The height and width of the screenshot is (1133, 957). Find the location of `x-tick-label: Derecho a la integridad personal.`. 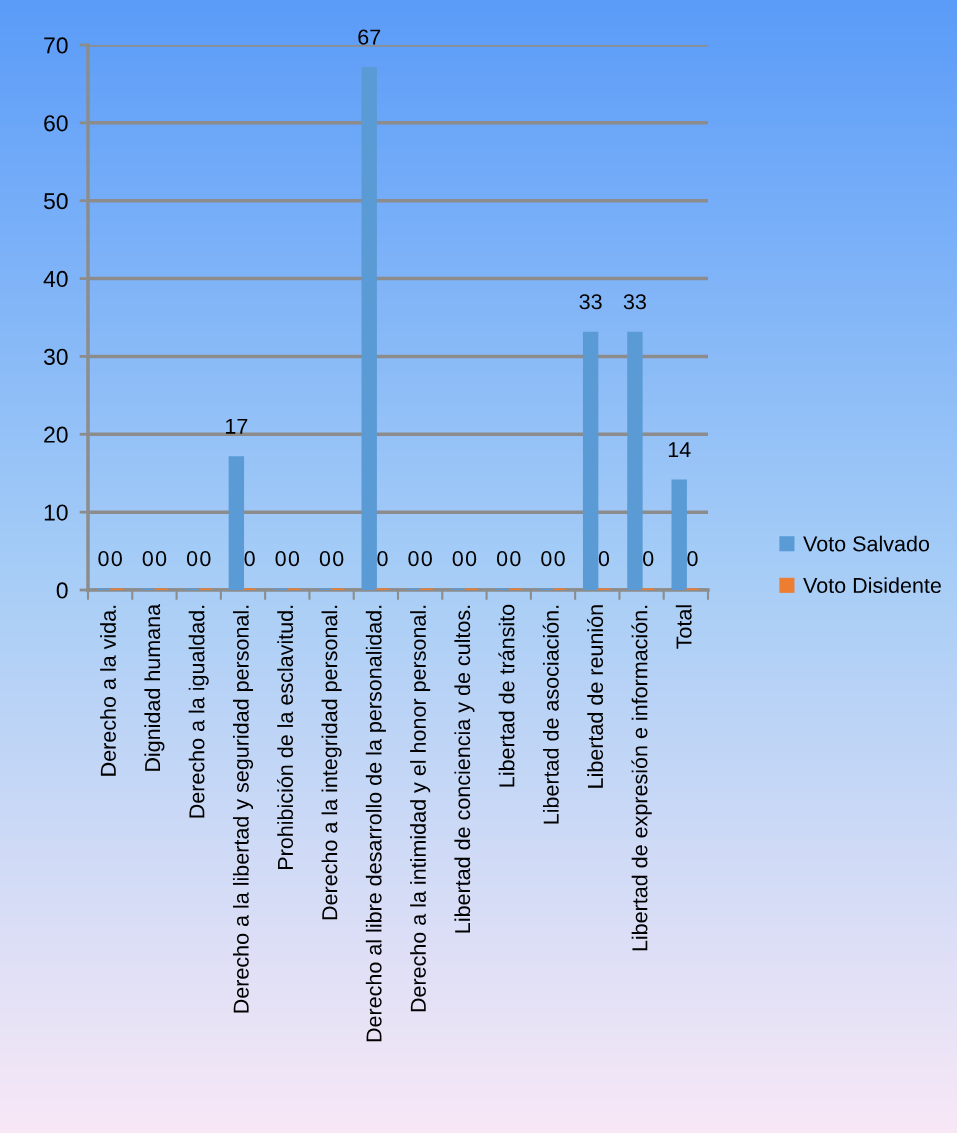

x-tick-label: Derecho a la integridad personal. is located at coordinates (331, 762).